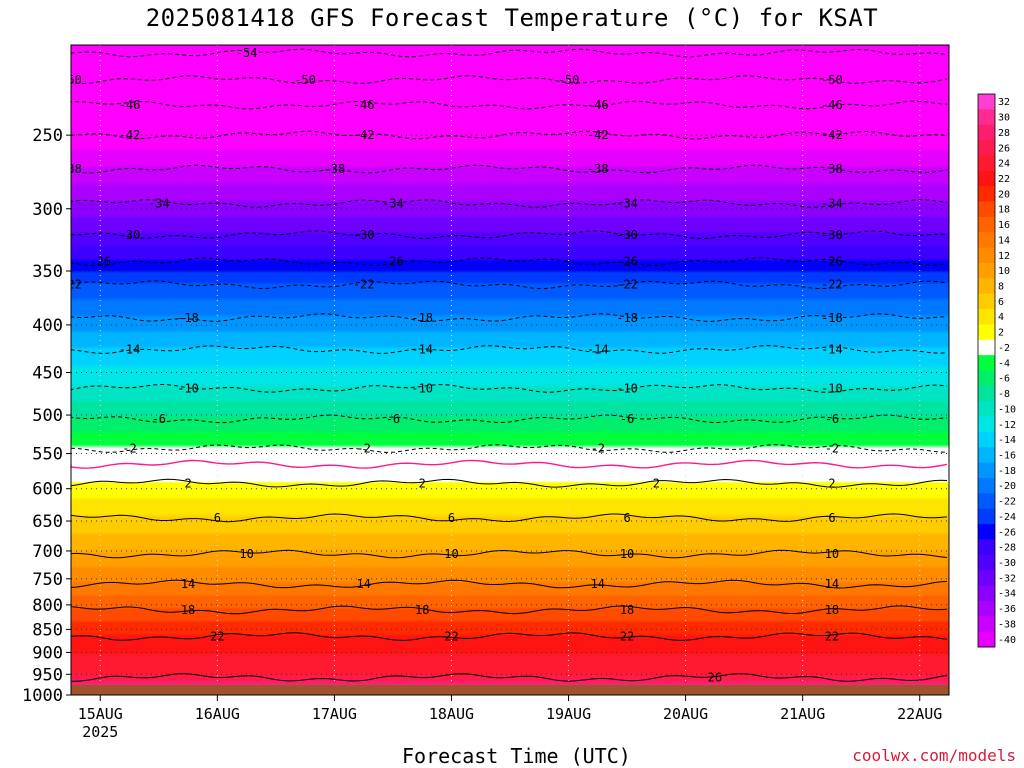  I want to click on y-tick-label: 750, so click(47, 580).